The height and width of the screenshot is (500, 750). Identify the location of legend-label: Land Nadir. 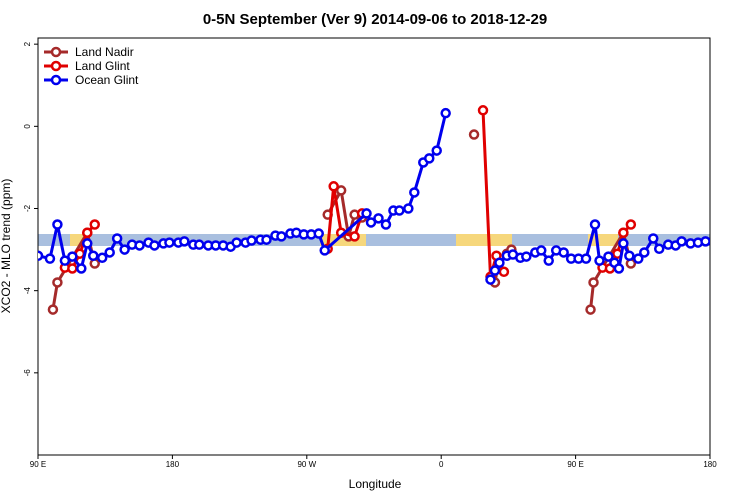
(104, 52).